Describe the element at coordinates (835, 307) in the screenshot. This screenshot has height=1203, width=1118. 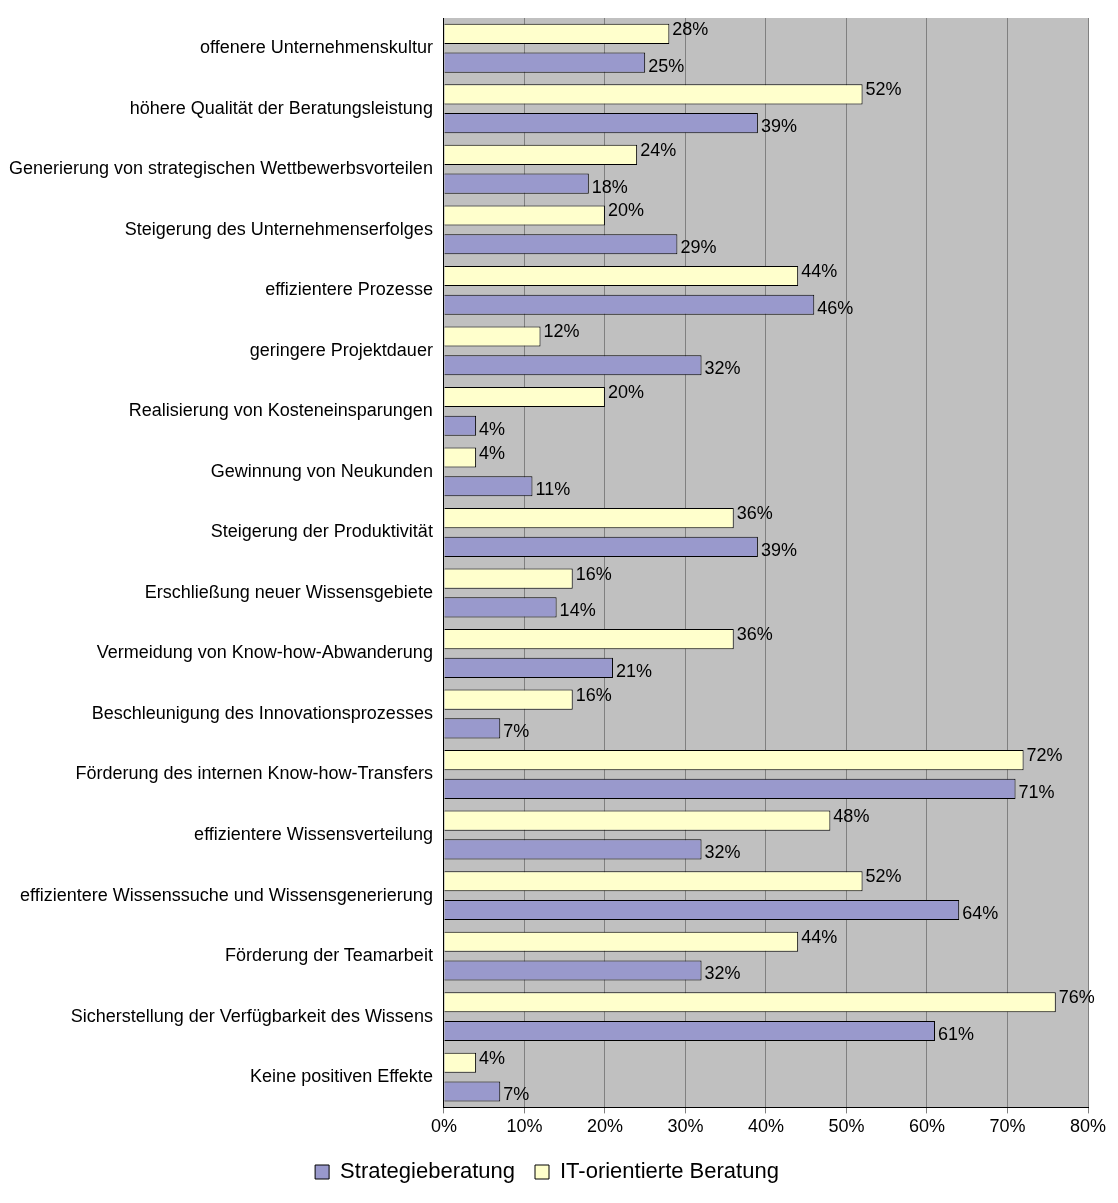
I see `data-label: 46%` at that location.